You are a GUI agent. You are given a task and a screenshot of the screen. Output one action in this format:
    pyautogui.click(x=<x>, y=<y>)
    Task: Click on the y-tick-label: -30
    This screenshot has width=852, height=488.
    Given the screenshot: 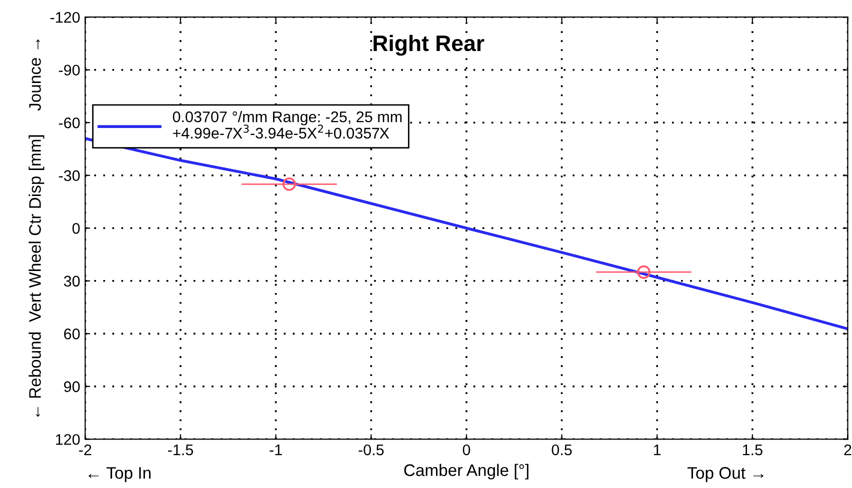 What is the action you would take?
    pyautogui.click(x=69, y=176)
    